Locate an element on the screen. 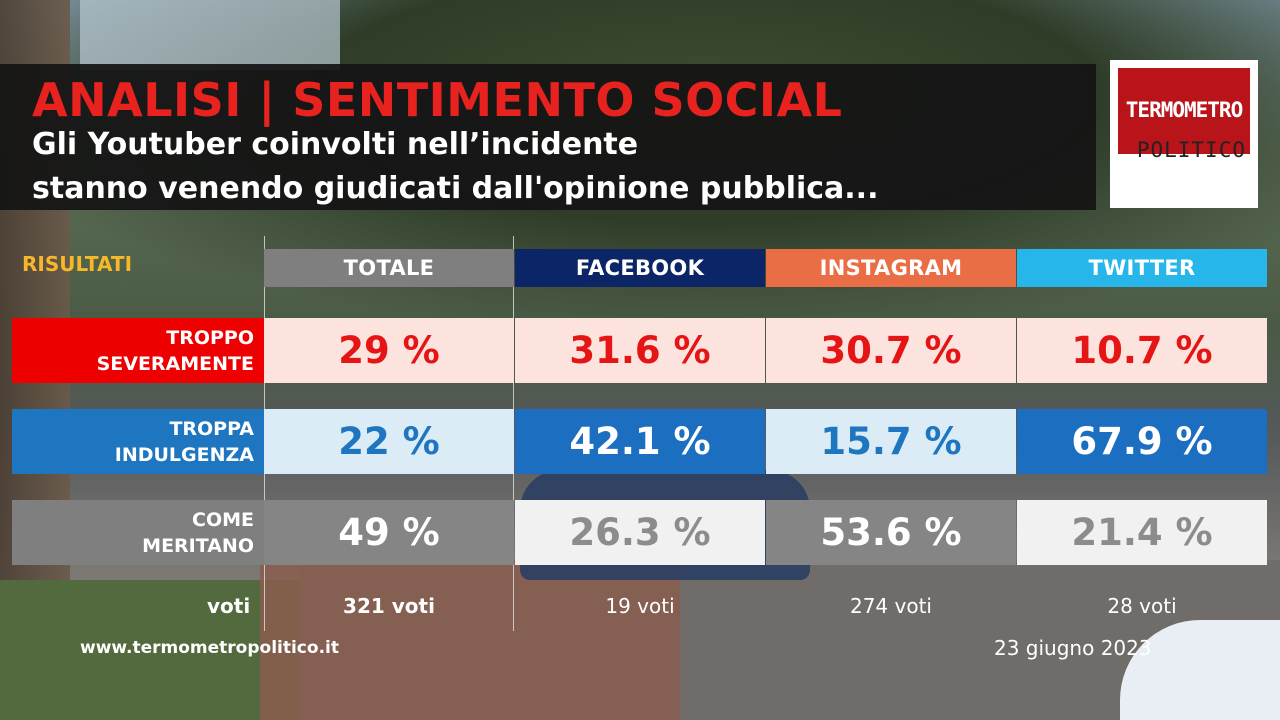 This screenshot has height=720, width=1280. votes-label: voti is located at coordinates (229, 606).